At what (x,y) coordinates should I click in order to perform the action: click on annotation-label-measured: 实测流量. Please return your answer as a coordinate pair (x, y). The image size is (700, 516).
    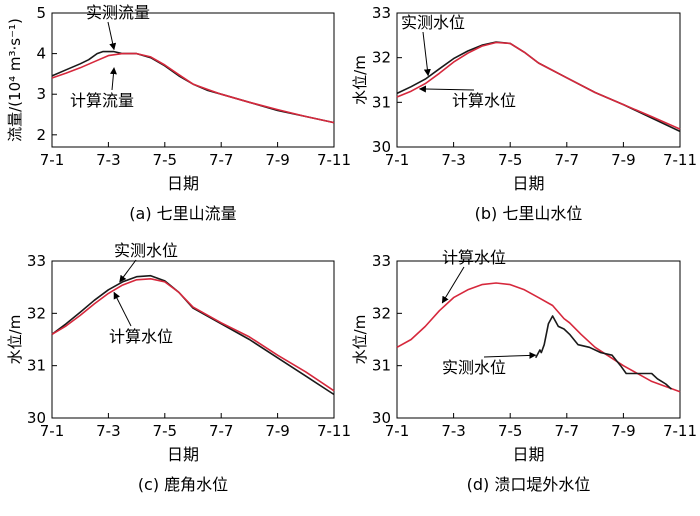
    Looking at the image, I should click on (118, 12).